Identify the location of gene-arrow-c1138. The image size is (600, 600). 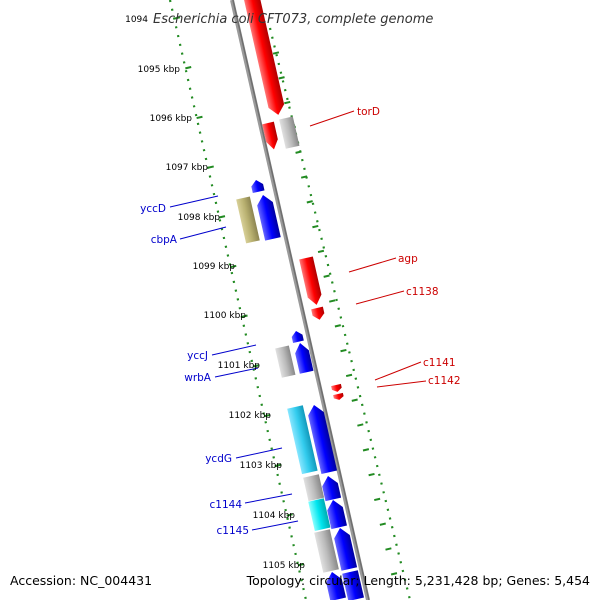
(318, 313).